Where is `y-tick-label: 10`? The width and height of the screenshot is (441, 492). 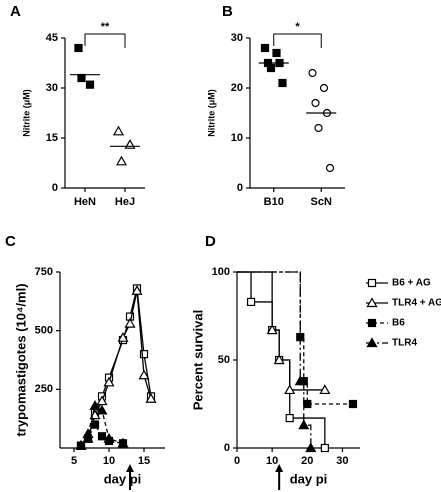 y-tick-label: 10 is located at coordinates (237, 138).